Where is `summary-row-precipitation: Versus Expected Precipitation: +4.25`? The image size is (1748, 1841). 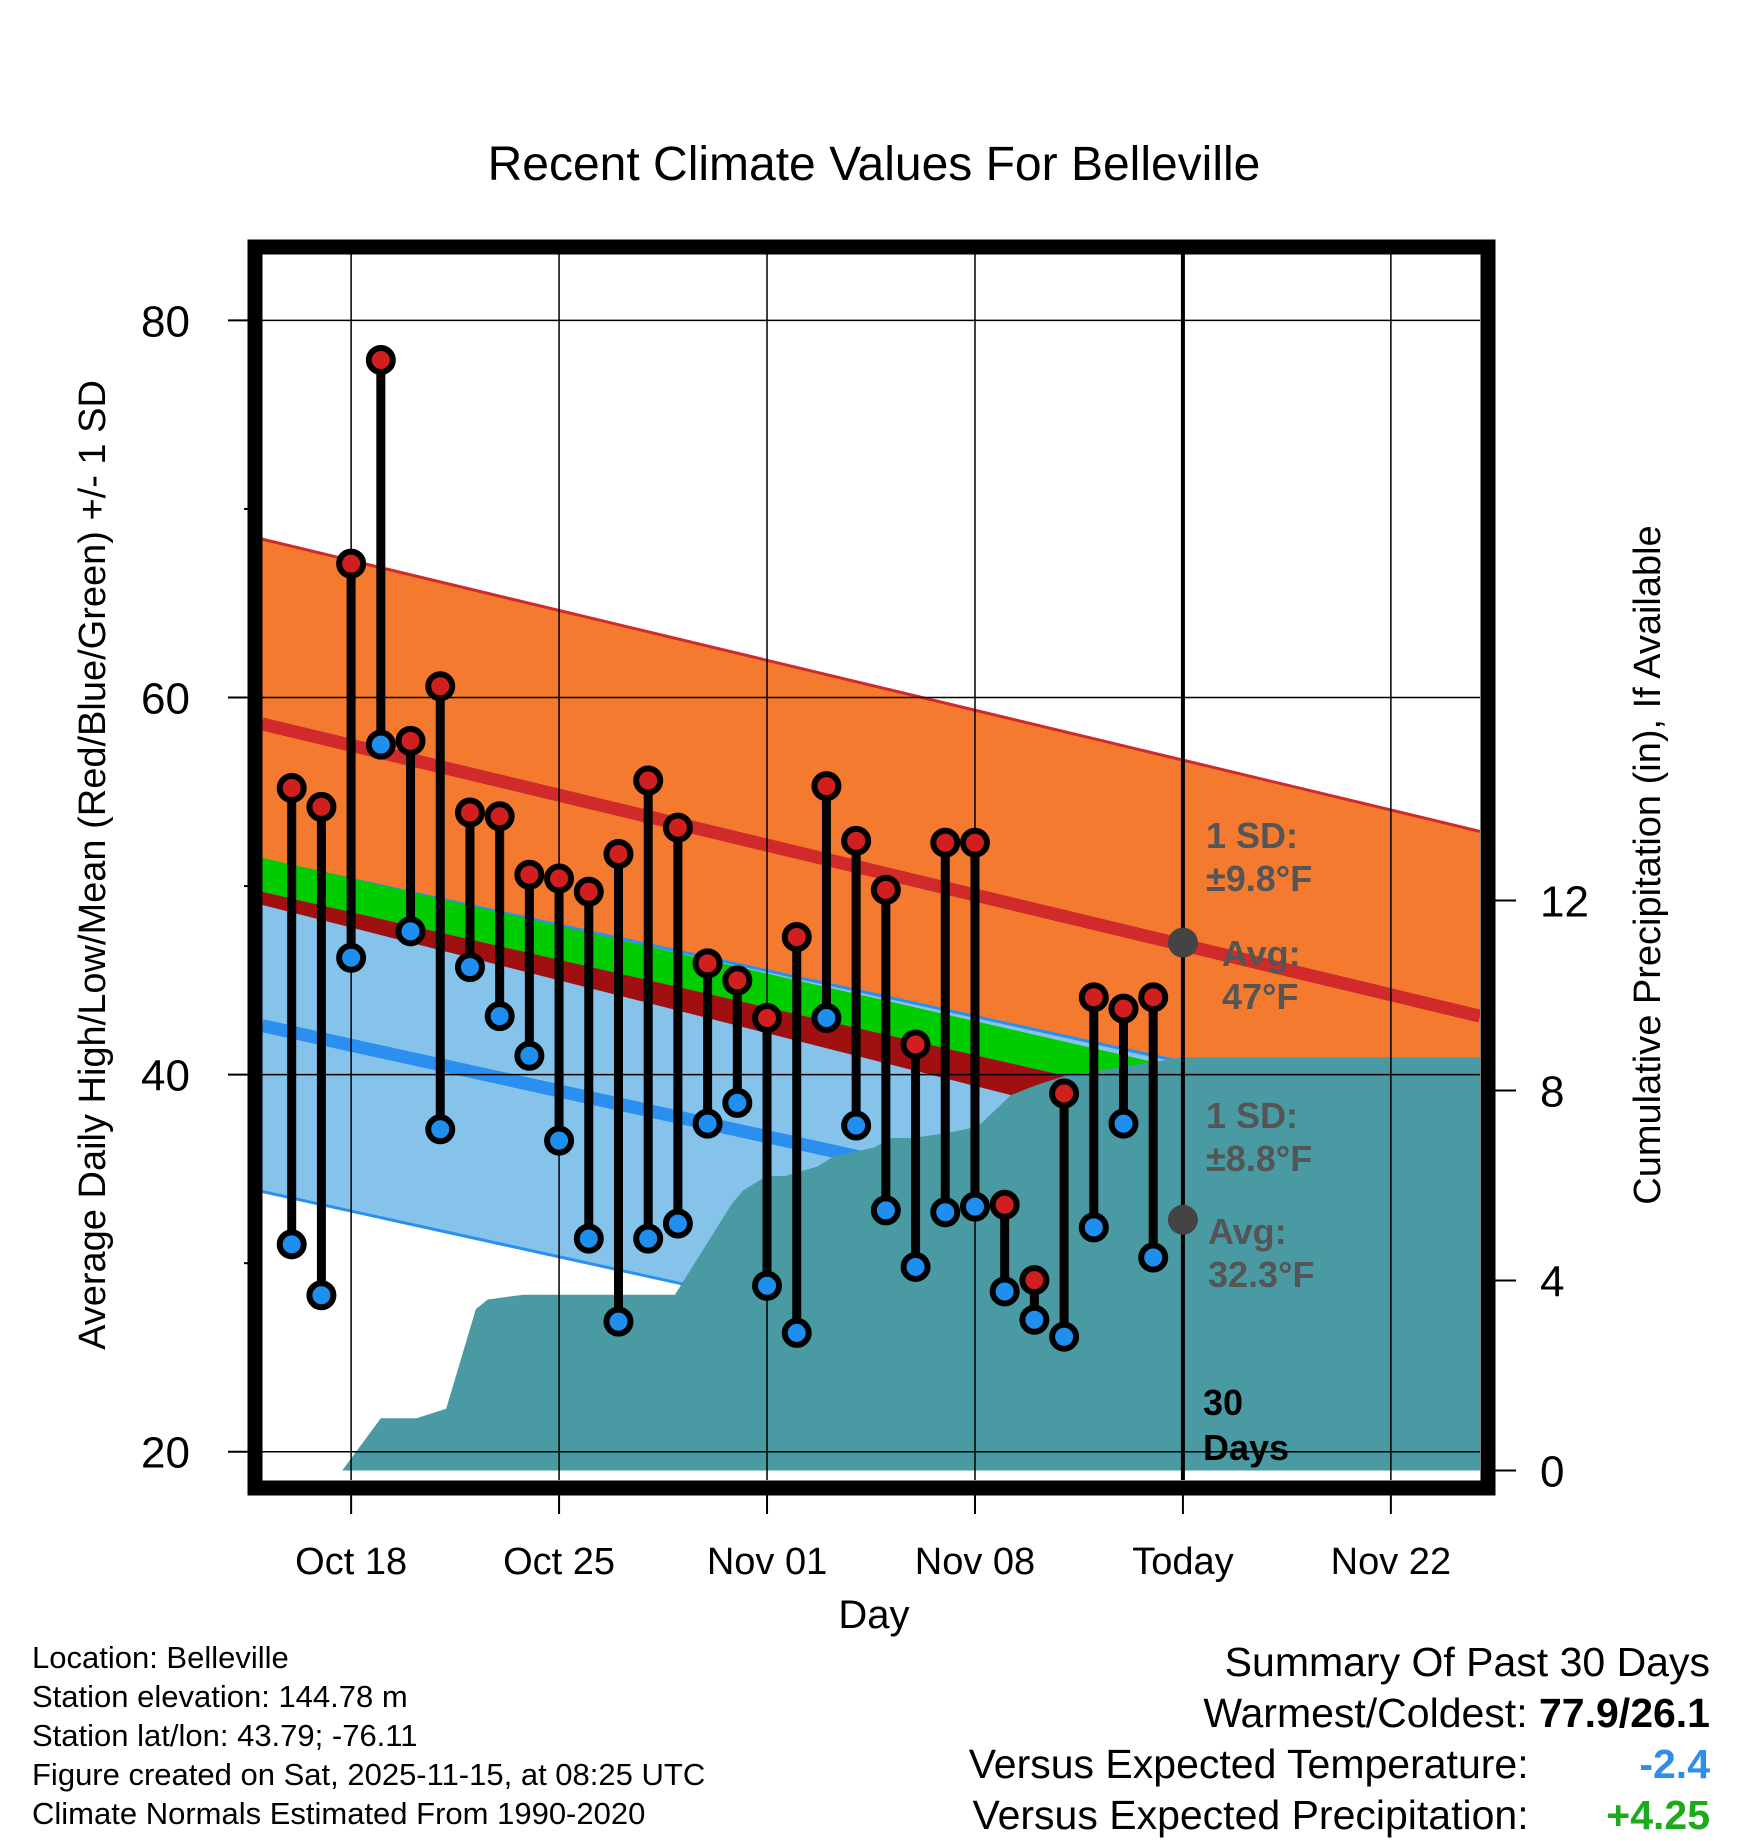
summary-row-precipitation: Versus Expected Precipitation: +4.25 is located at coordinates (1340, 1815).